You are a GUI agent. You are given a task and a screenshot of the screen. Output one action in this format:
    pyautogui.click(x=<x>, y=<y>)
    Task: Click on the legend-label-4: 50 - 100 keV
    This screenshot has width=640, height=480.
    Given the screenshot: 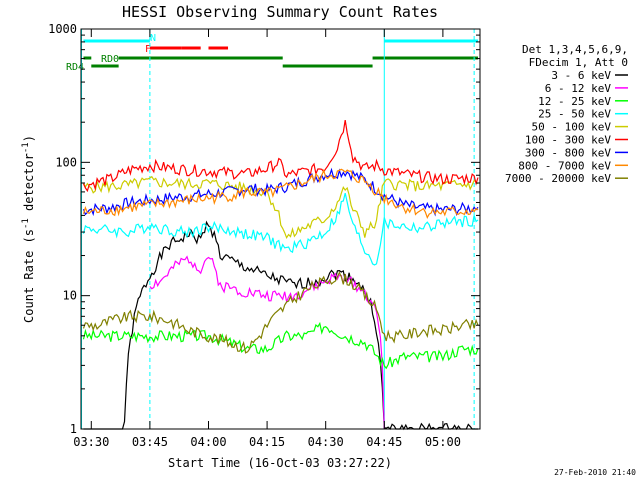 What is the action you would take?
    pyautogui.click(x=572, y=127)
    